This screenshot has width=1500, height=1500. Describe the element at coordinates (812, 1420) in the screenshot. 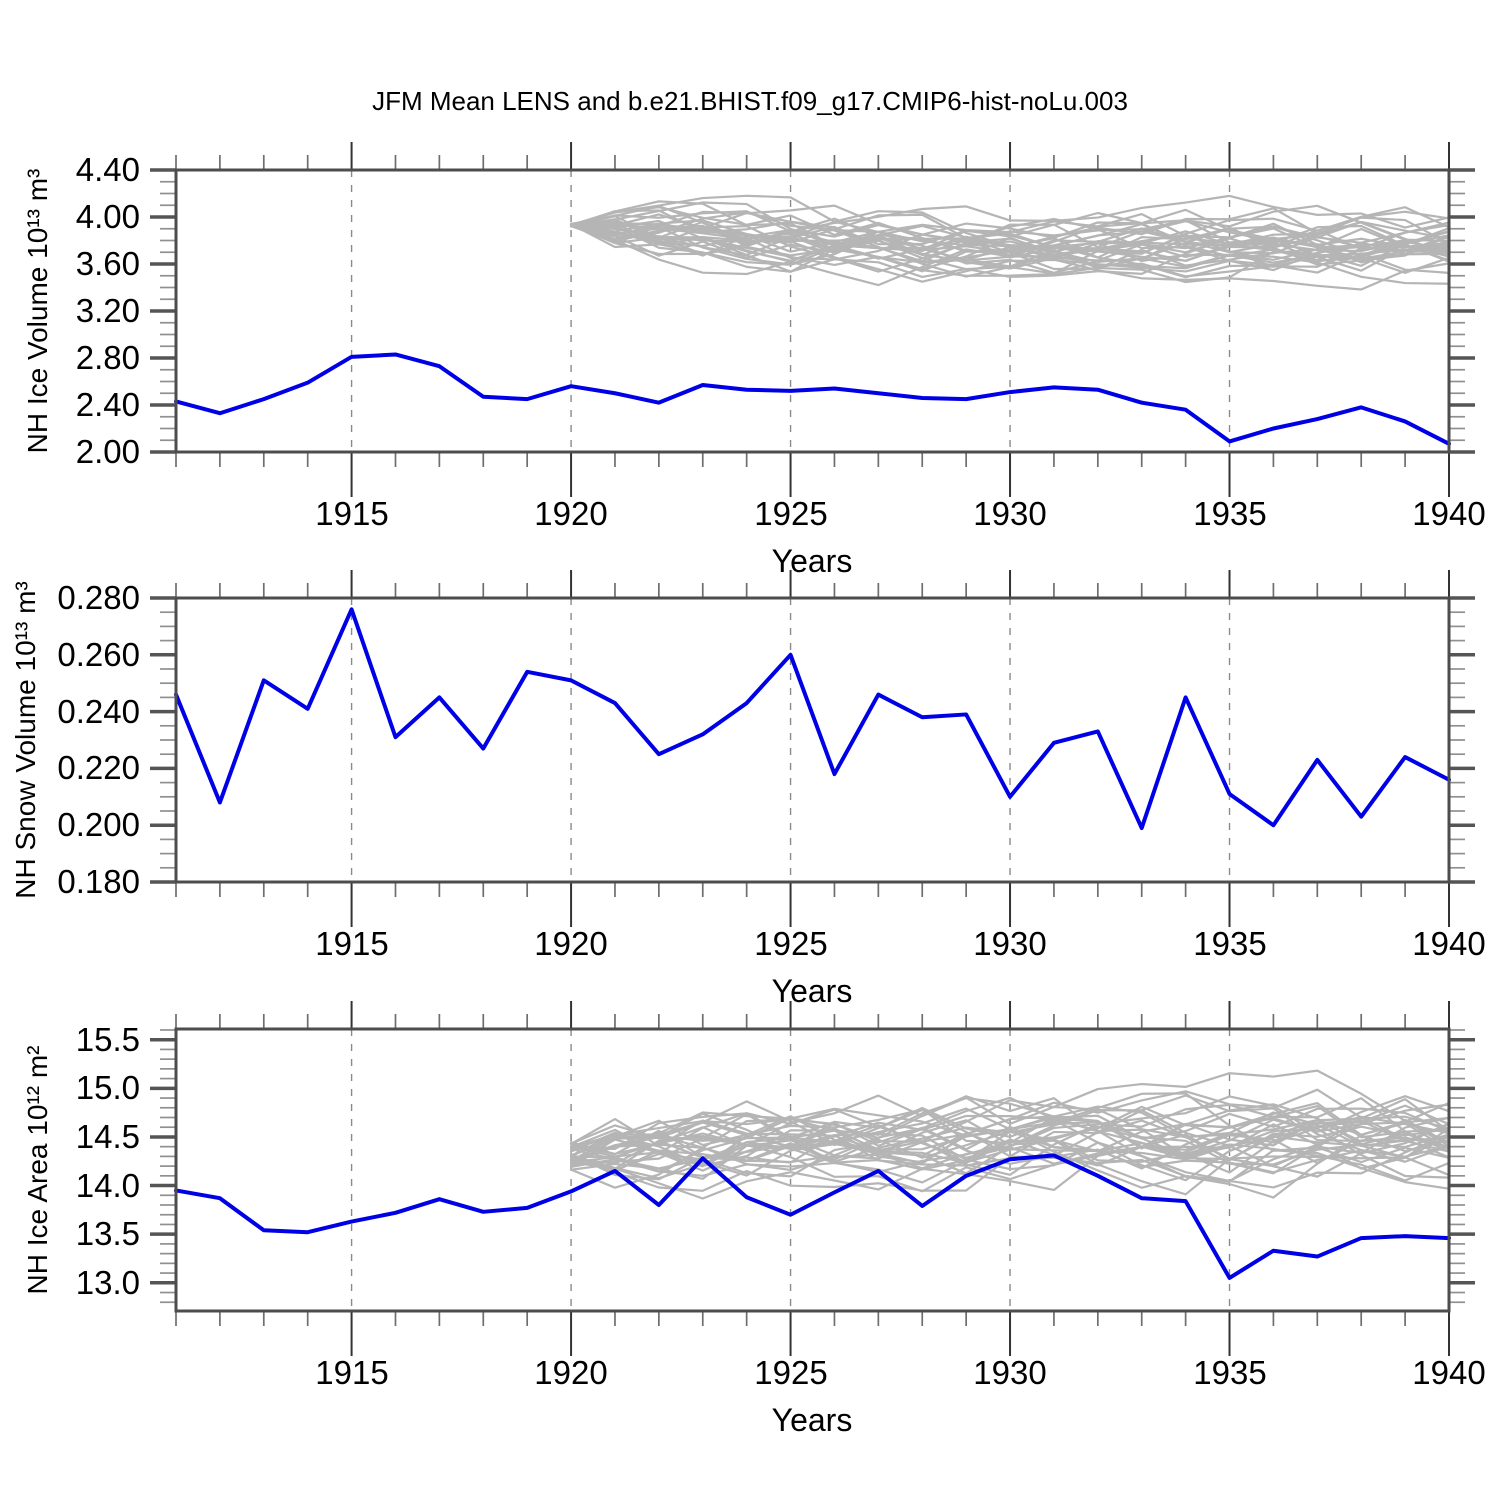

I see `x-axis-title-panel3: Years` at that location.